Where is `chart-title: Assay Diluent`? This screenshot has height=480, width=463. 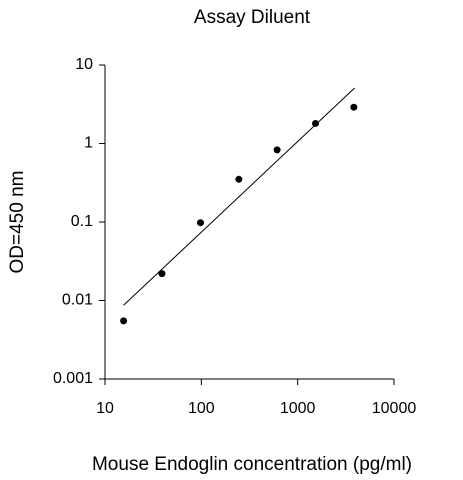
chart-title: Assay Diluent is located at coordinates (252, 17).